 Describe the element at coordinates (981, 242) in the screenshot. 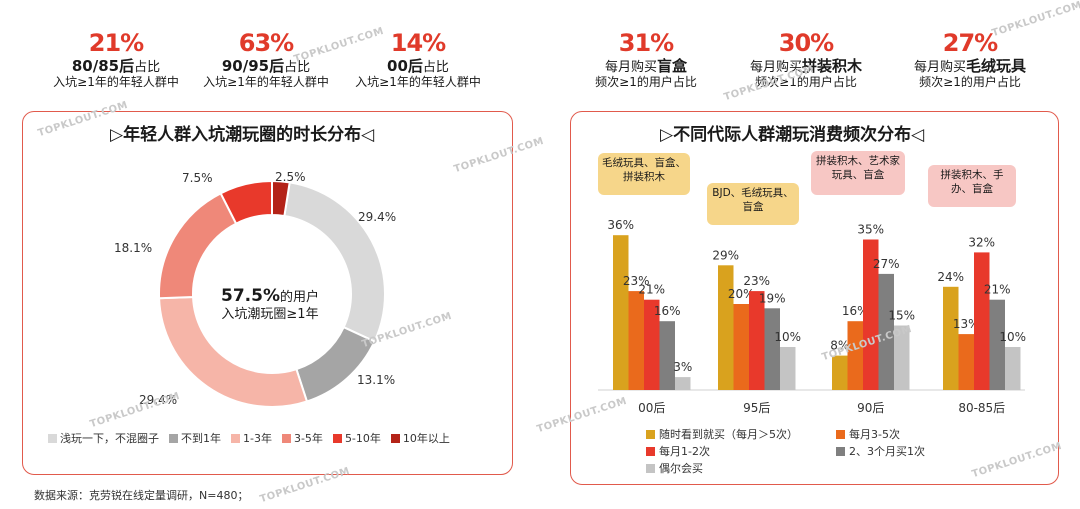

I see `bar-value-label: 32%` at that location.